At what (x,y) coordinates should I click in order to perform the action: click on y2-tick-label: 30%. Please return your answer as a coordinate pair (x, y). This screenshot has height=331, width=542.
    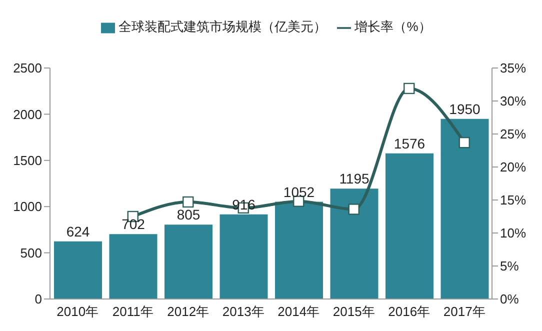
    Looking at the image, I should click on (513, 101).